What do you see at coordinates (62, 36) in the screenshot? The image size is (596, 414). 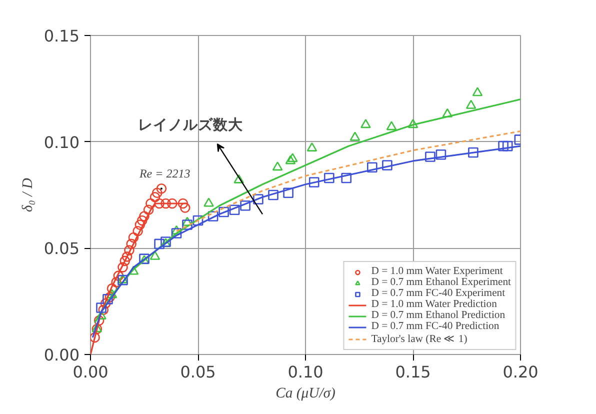 I see `y-tick-label: 0.15` at bounding box center [62, 36].